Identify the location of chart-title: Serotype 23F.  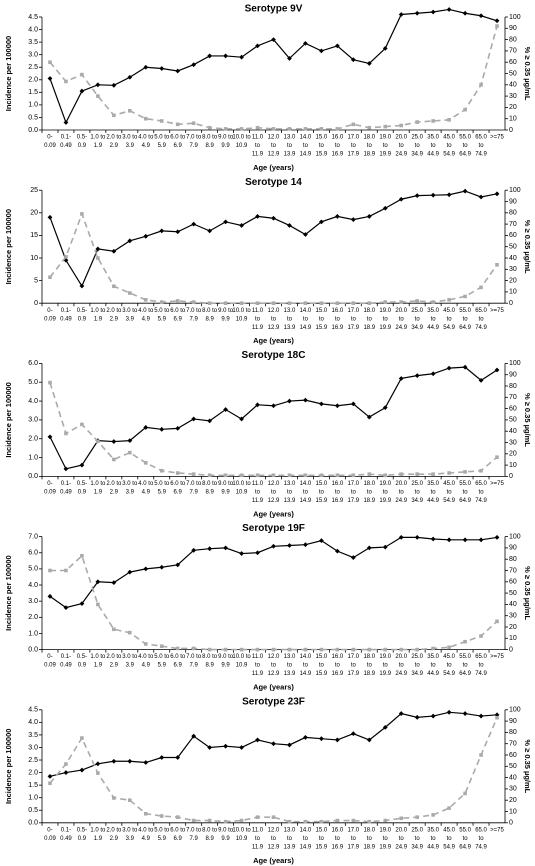
(273, 701).